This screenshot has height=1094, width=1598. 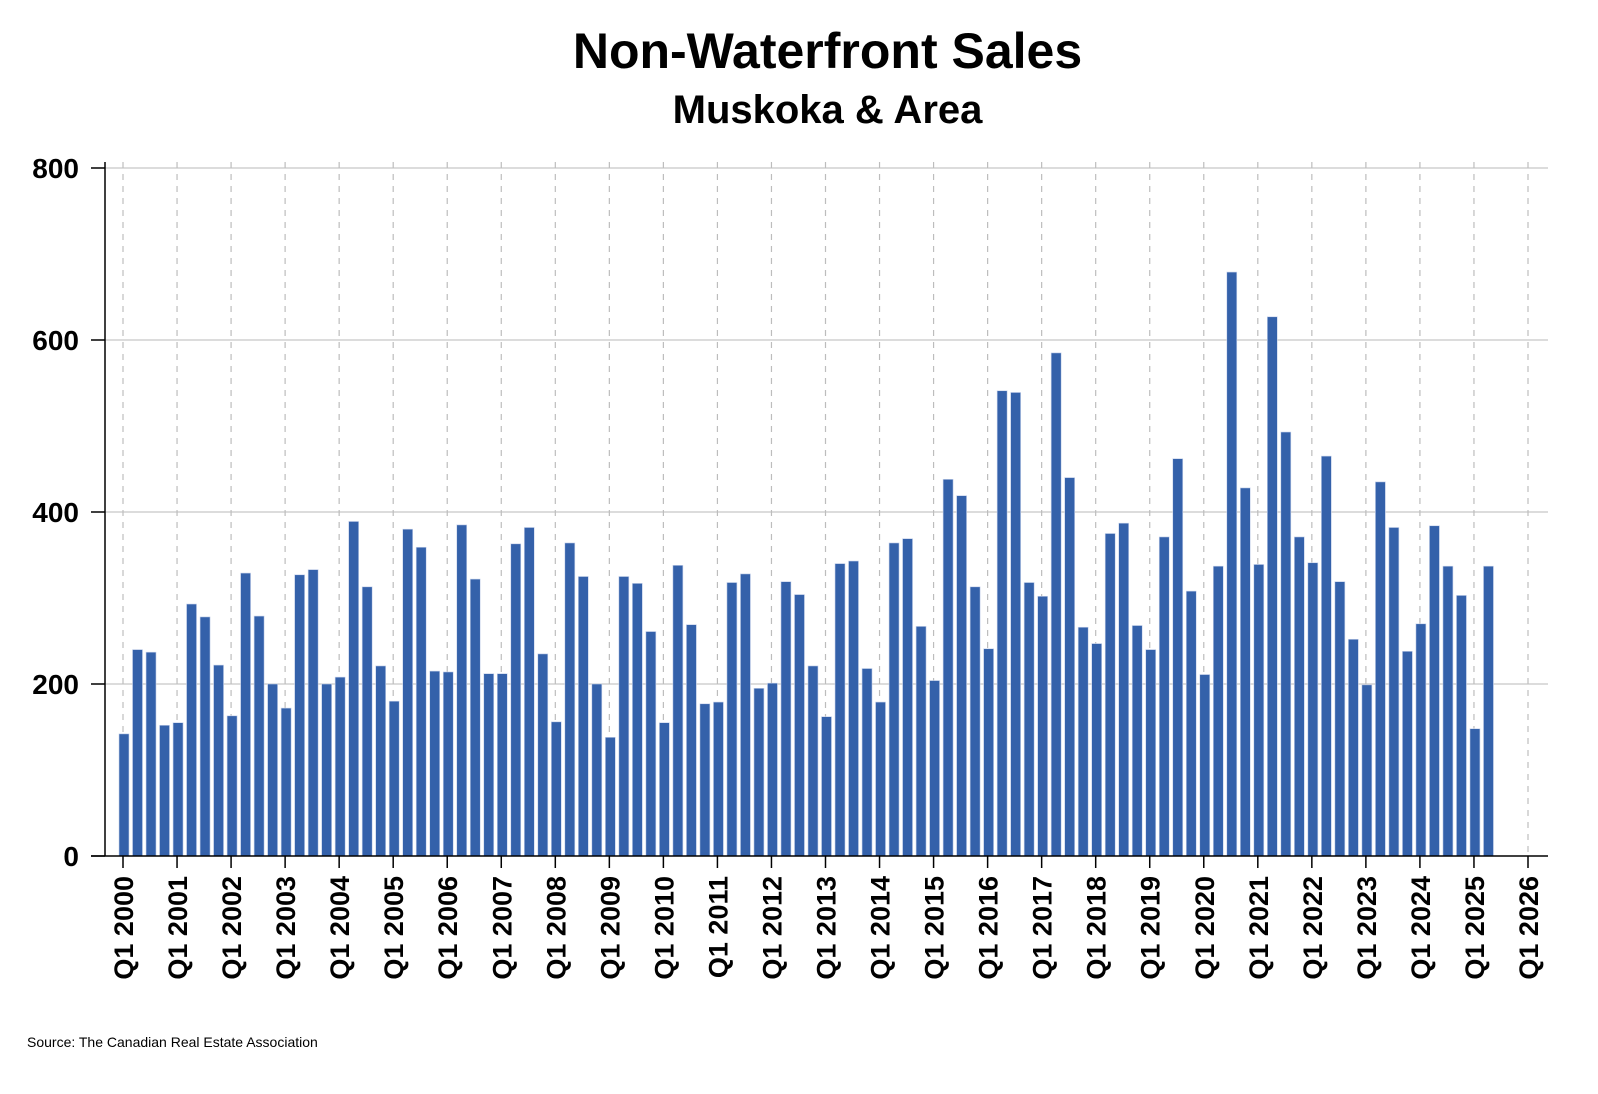 I want to click on bar: Q1 2025: 148, so click(x=1475, y=792).